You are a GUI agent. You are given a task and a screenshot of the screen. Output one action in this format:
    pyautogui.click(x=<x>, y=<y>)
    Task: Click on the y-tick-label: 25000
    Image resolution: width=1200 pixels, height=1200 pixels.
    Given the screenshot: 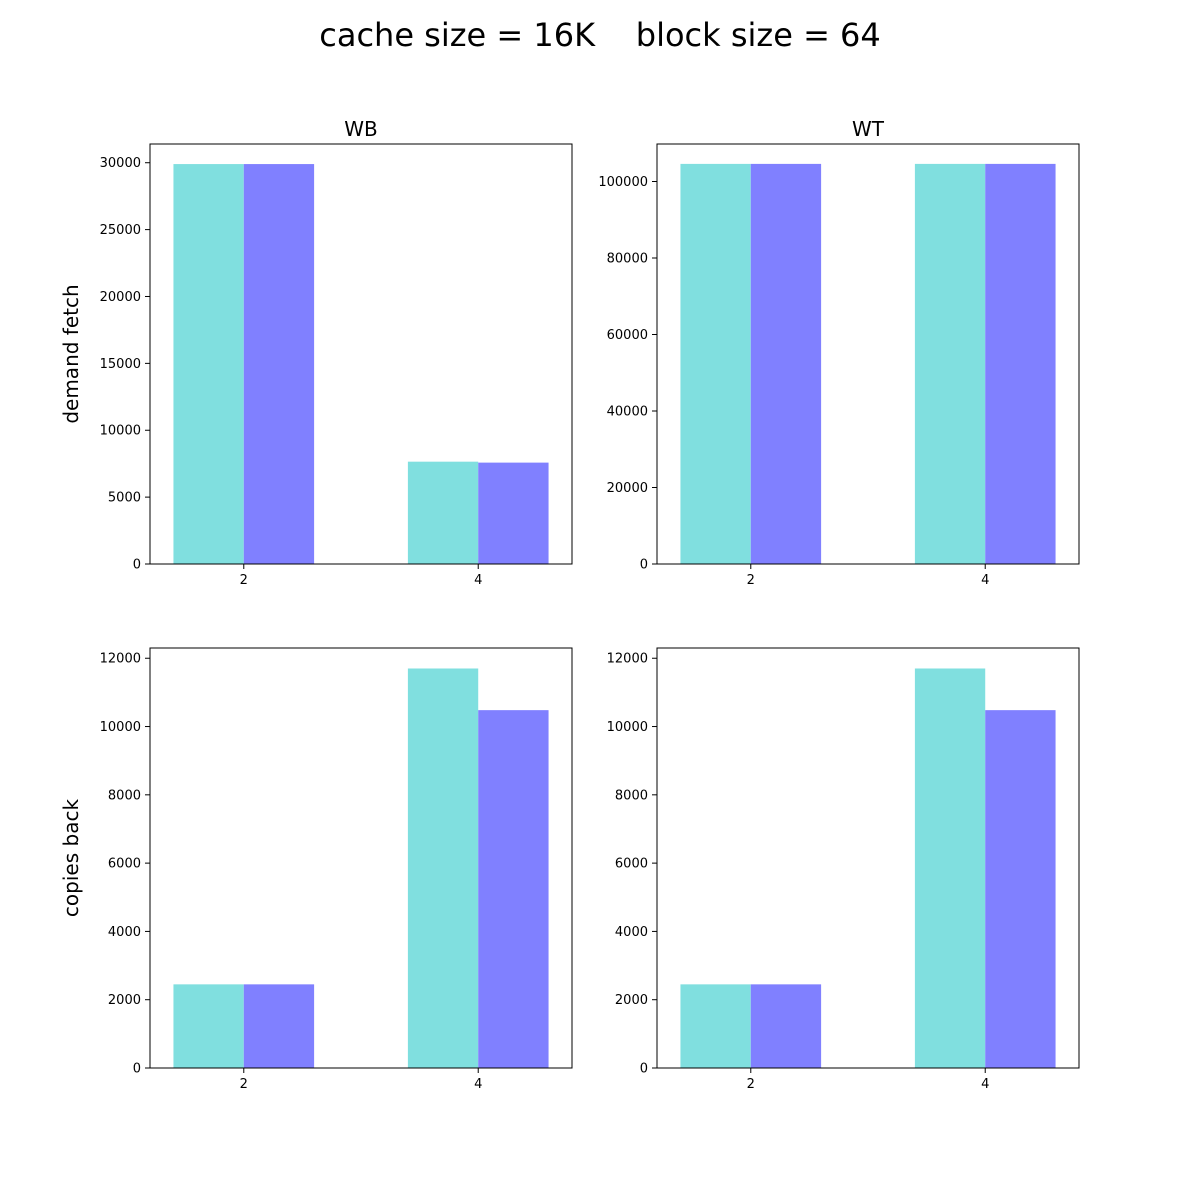 What is the action you would take?
    pyautogui.click(x=120, y=230)
    